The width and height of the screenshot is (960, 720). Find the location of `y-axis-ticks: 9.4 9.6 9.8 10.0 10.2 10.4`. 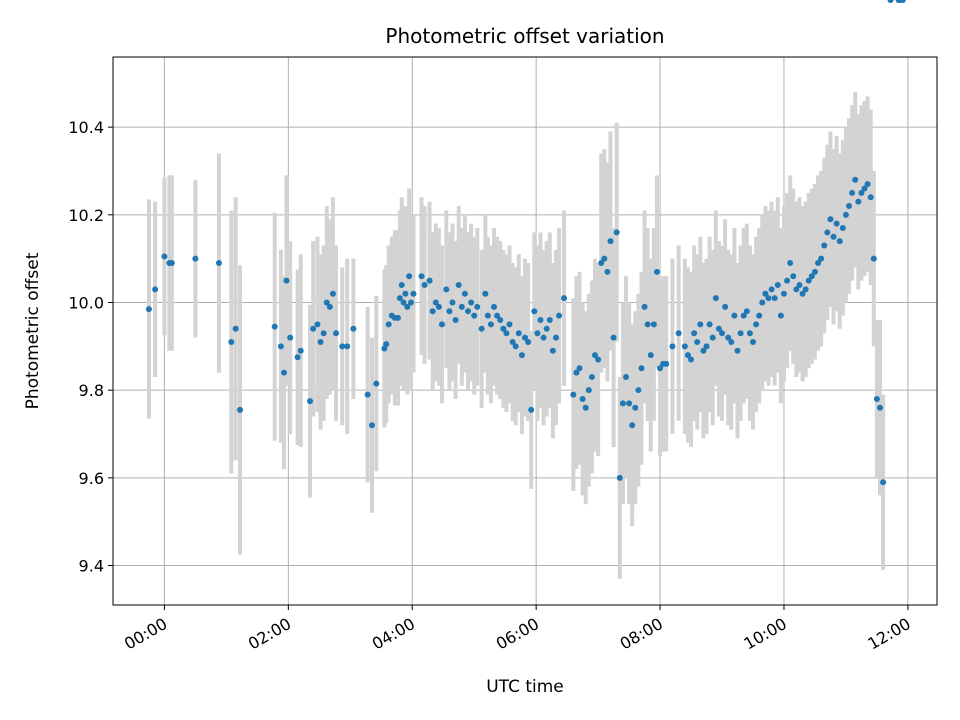

y-axis-ticks: 9.4 9.6 9.8 10.0 10.2 10.4 is located at coordinates (90, 347).